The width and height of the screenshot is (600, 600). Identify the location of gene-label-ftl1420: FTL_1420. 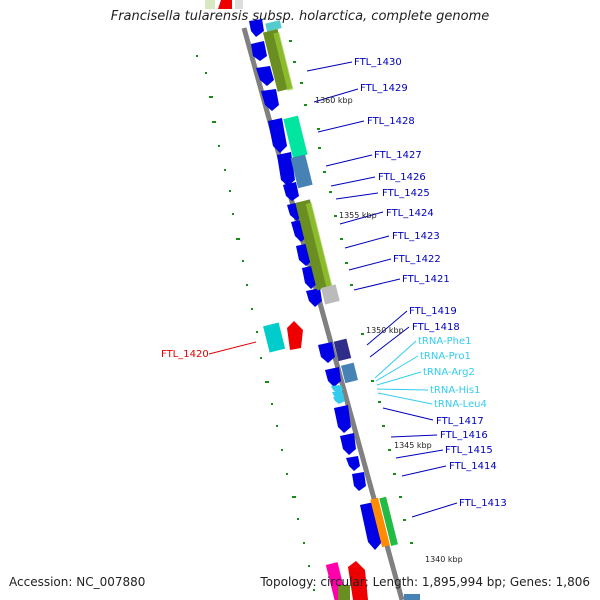
(185, 354).